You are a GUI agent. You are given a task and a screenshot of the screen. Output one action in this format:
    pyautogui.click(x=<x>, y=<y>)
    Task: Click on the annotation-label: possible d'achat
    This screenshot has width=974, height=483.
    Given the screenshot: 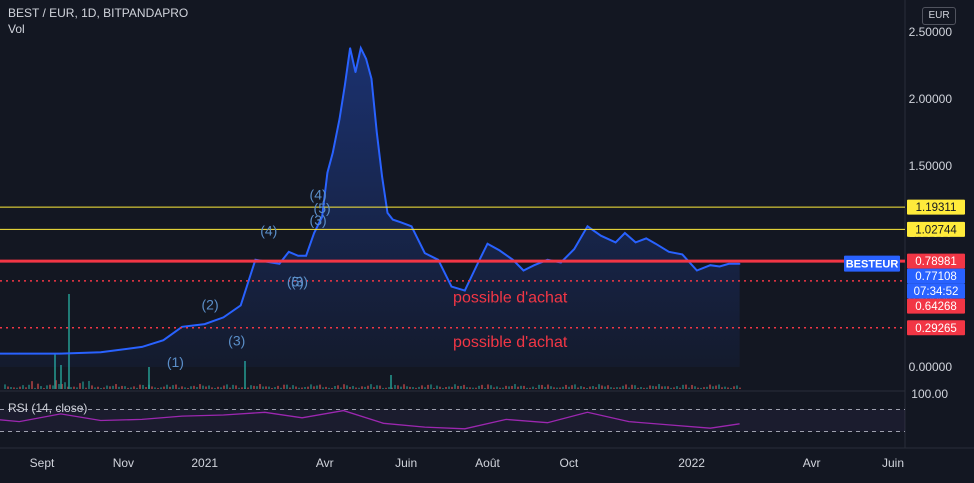 What is the action you would take?
    pyautogui.click(x=510, y=342)
    